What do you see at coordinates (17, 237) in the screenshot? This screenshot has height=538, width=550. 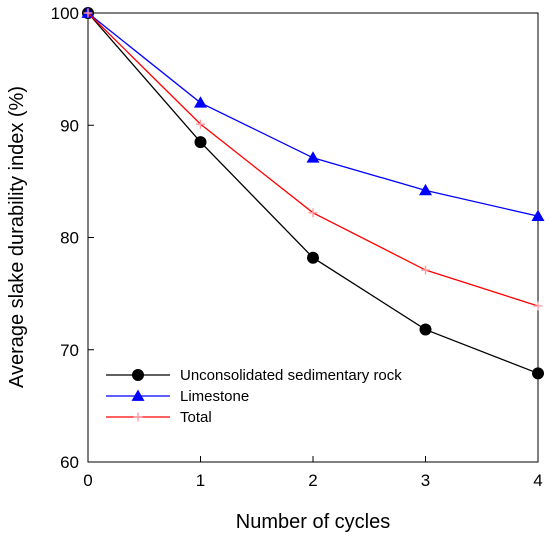 I see `y-axis-title: Average slake durability index (%)` at bounding box center [17, 237].